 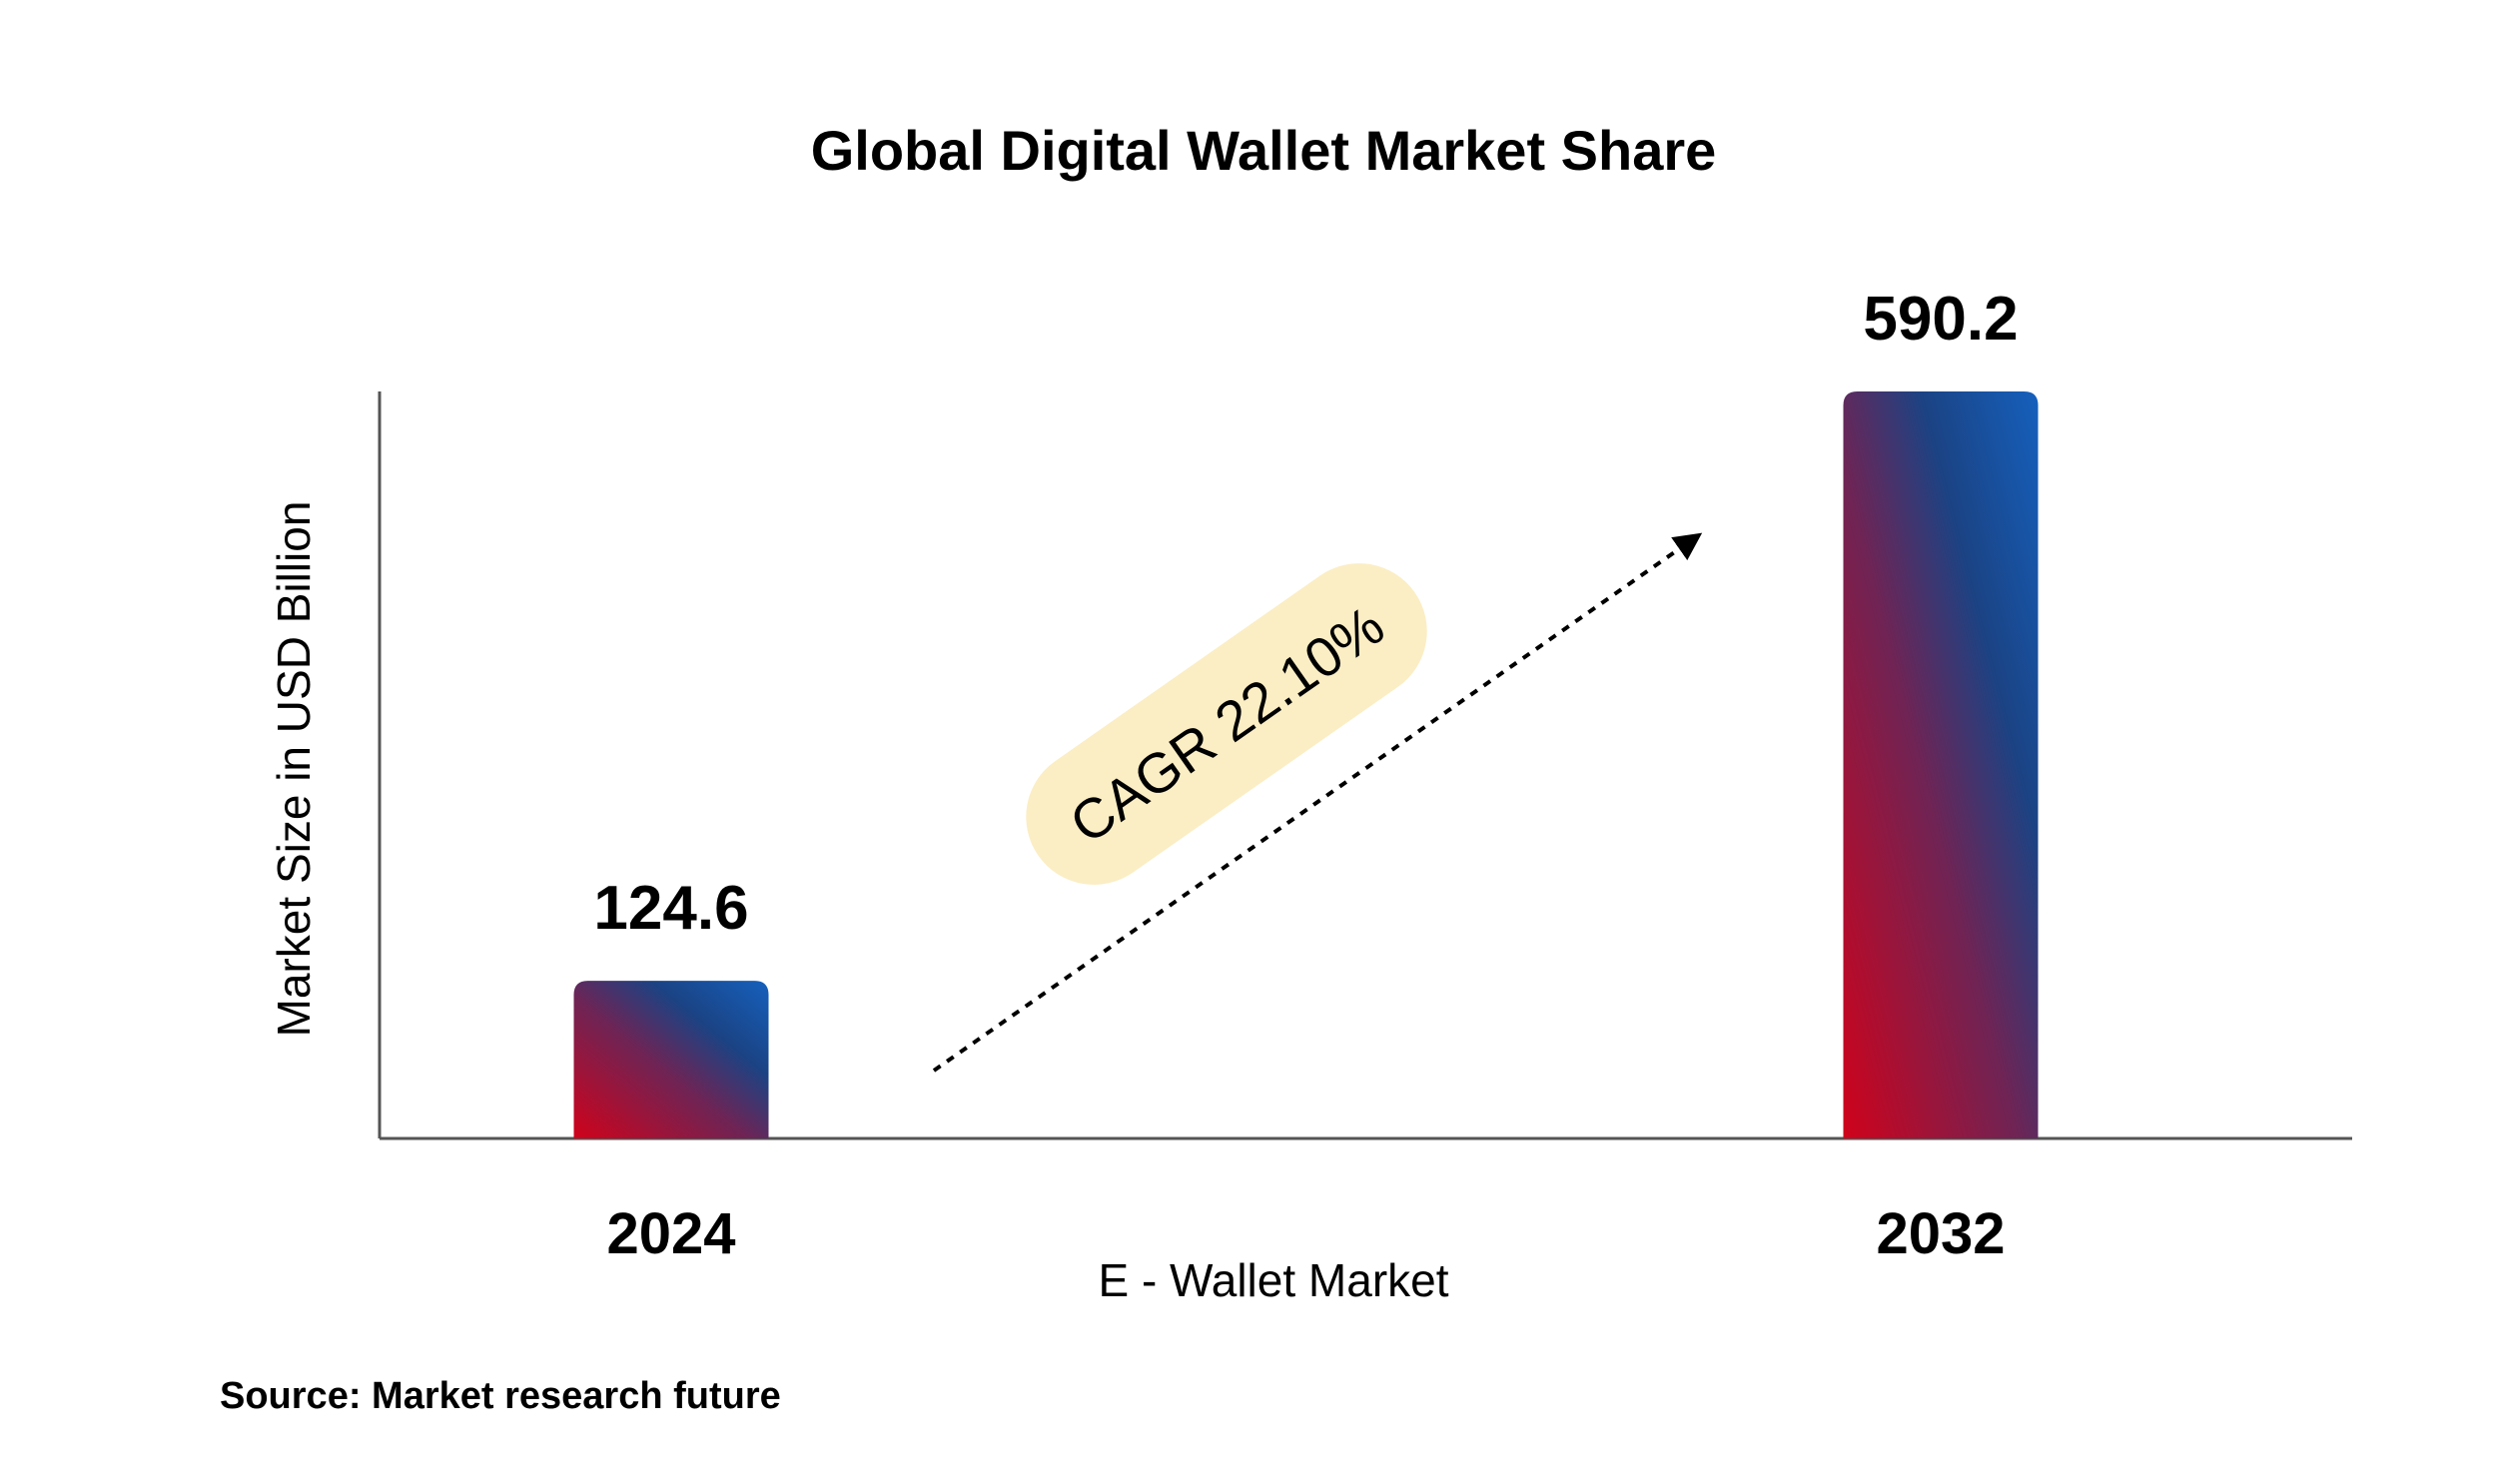 I want to click on bar-2024, so click(x=671, y=1059).